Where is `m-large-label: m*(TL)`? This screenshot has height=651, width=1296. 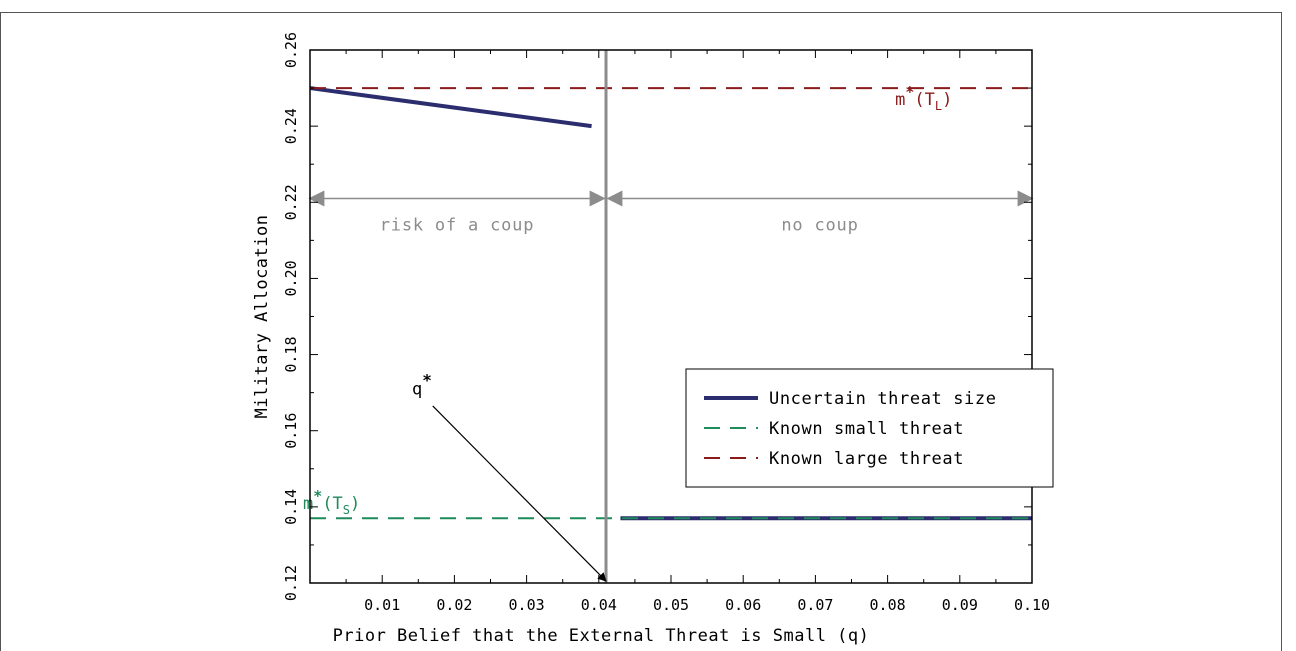
m-large-label: m*(TL) is located at coordinates (923, 98).